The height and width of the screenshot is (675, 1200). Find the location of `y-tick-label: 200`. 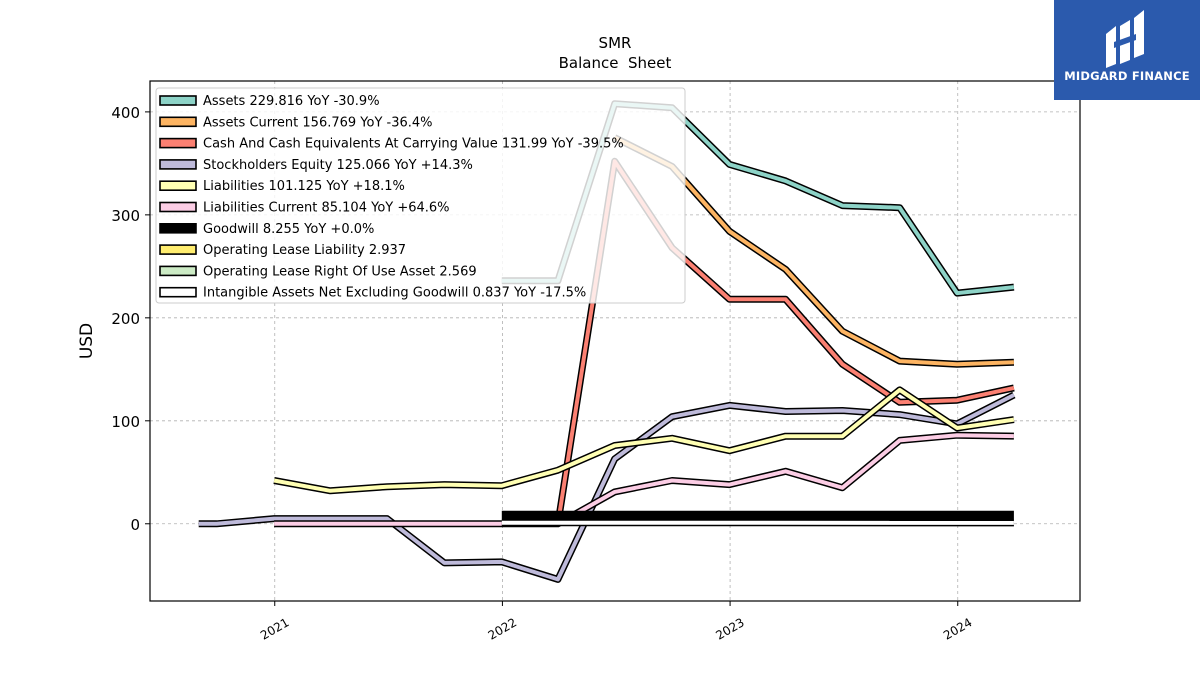

y-tick-label: 200 is located at coordinates (125, 319).